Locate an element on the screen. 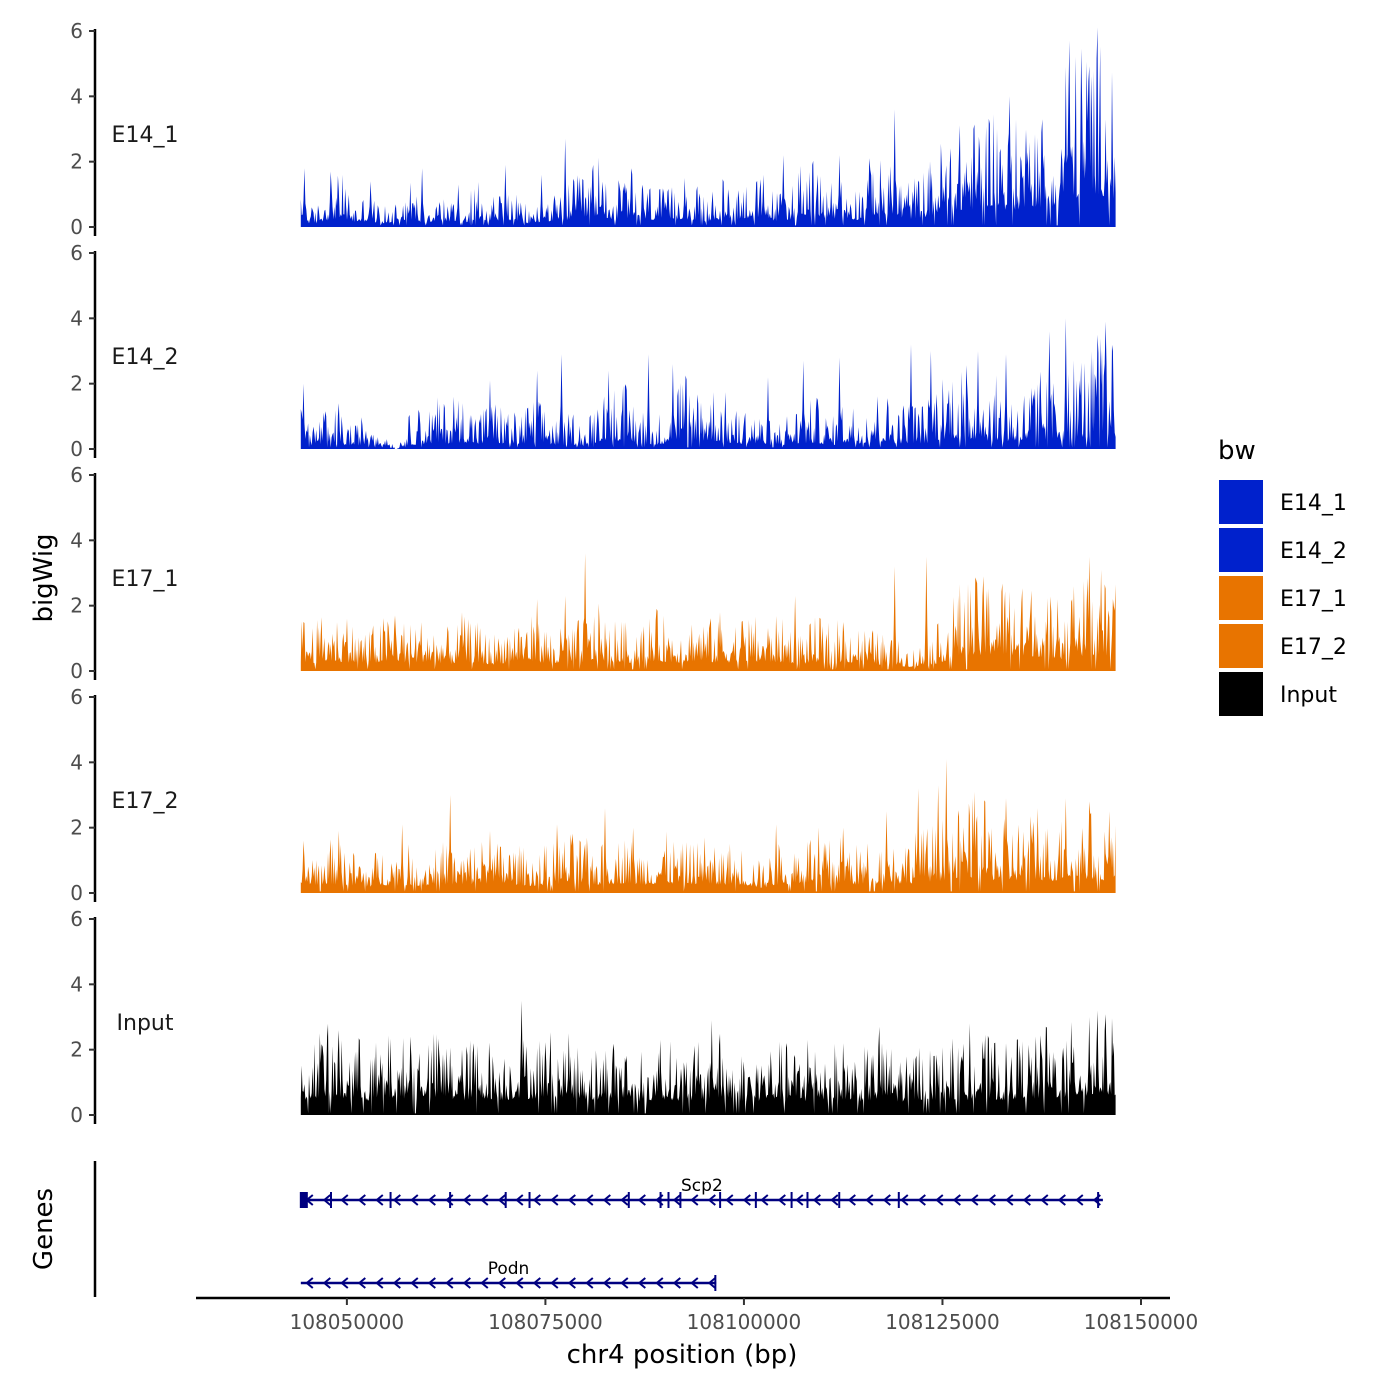 This screenshot has height=1400, width=1400. gene-podn: Podn is located at coordinates (508, 1275).